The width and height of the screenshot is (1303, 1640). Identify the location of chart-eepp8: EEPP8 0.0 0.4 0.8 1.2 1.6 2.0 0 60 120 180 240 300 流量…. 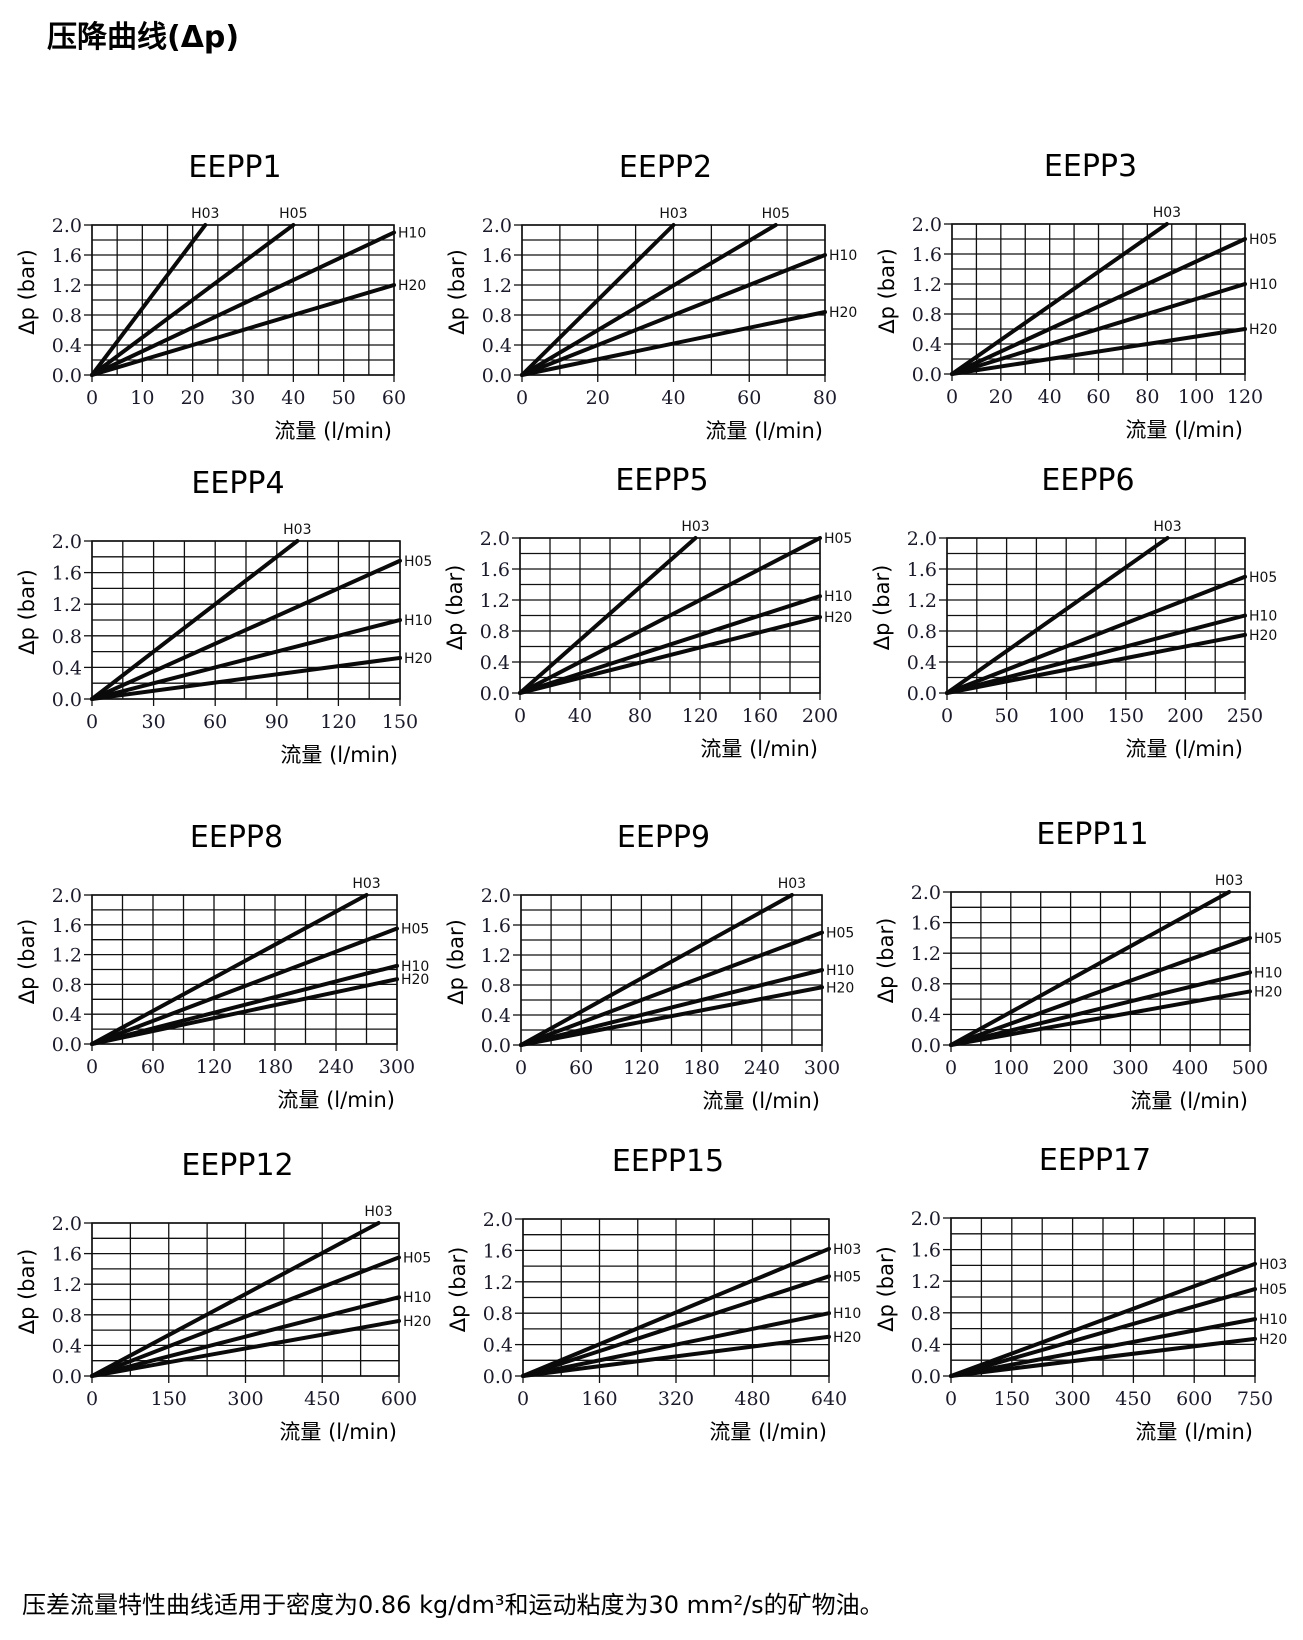
(222, 966).